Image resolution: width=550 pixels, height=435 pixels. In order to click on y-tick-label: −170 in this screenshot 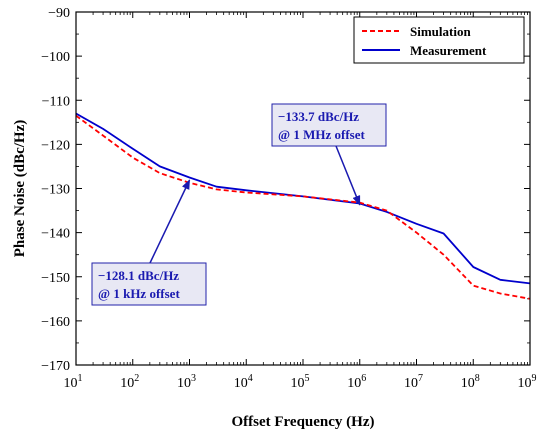, I will do `click(55, 366)`.